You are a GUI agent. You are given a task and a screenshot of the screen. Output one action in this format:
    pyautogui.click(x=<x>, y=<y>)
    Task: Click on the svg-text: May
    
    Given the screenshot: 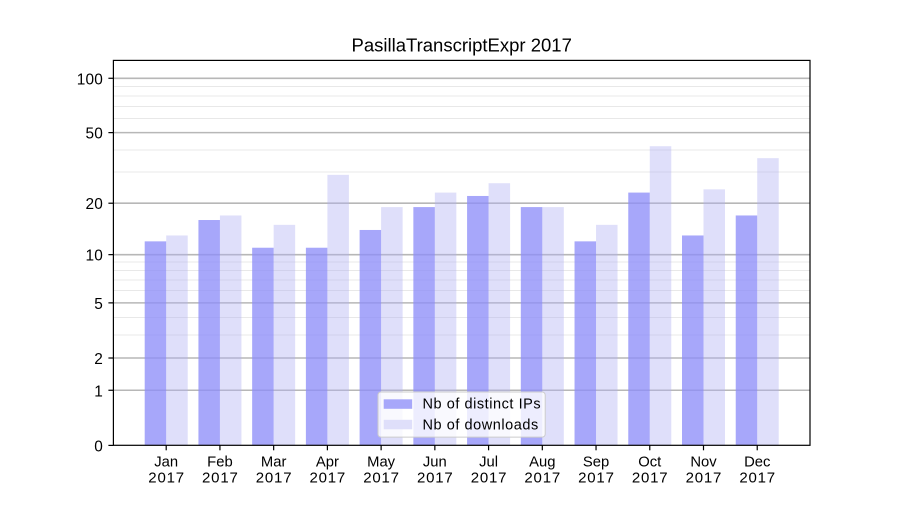 What is the action you would take?
    pyautogui.click(x=381, y=463)
    